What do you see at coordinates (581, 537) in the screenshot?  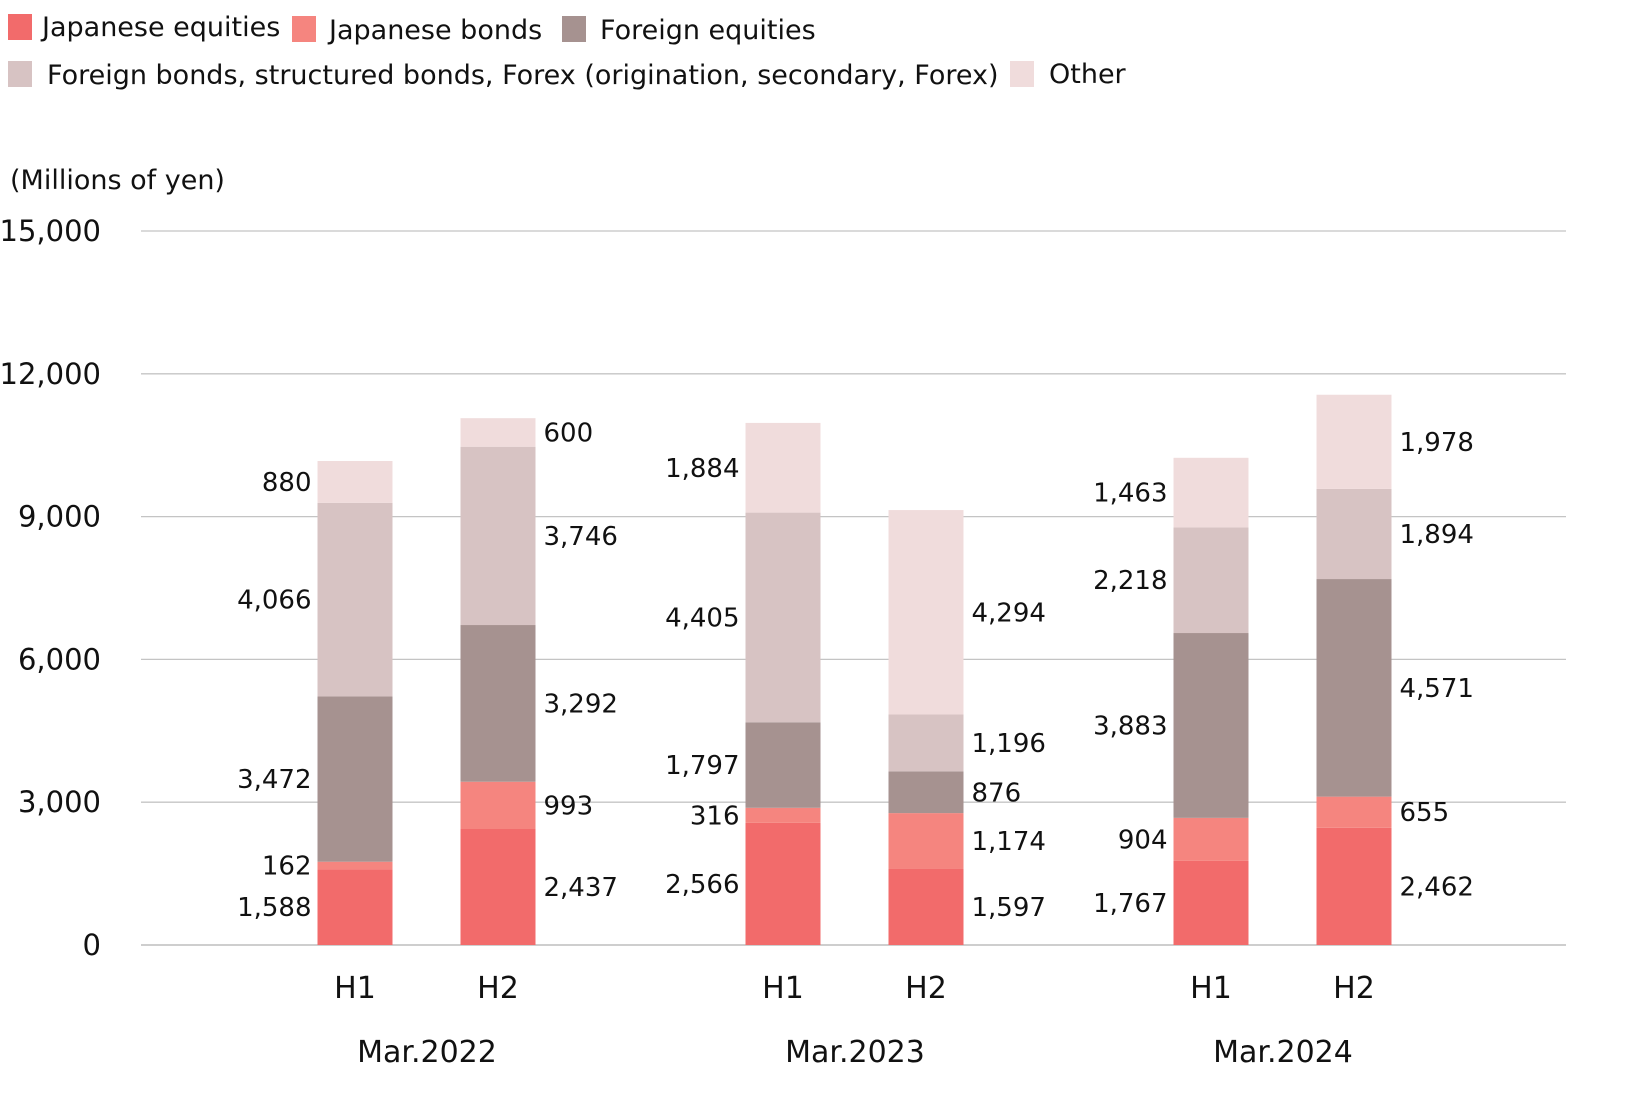 I see `data-label: 3,746` at bounding box center [581, 537].